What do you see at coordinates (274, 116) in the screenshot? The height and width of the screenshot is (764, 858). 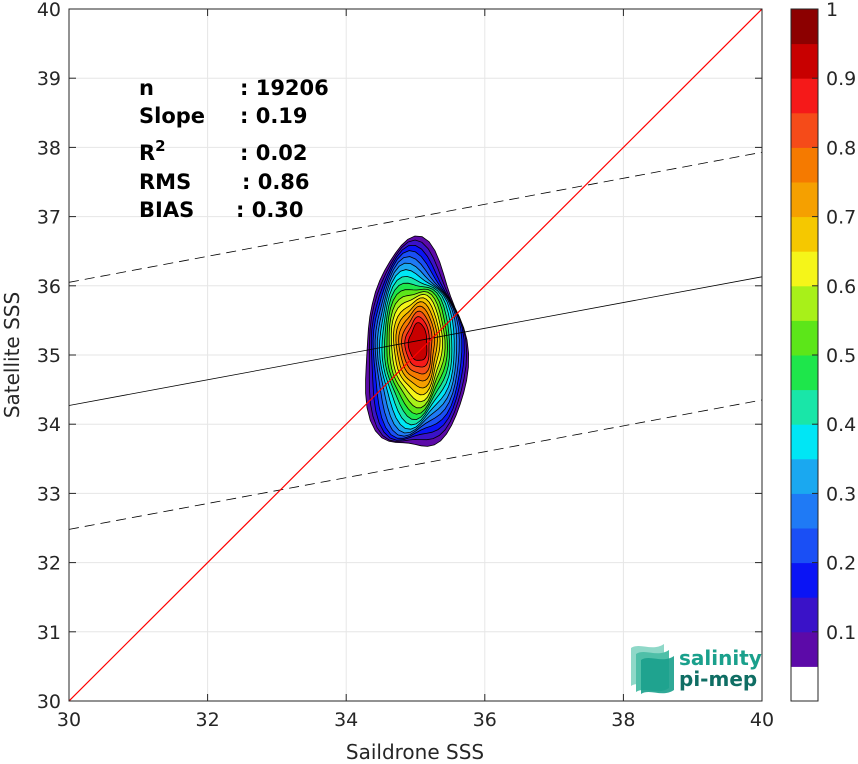 I see `stat-value: : 0.19` at bounding box center [274, 116].